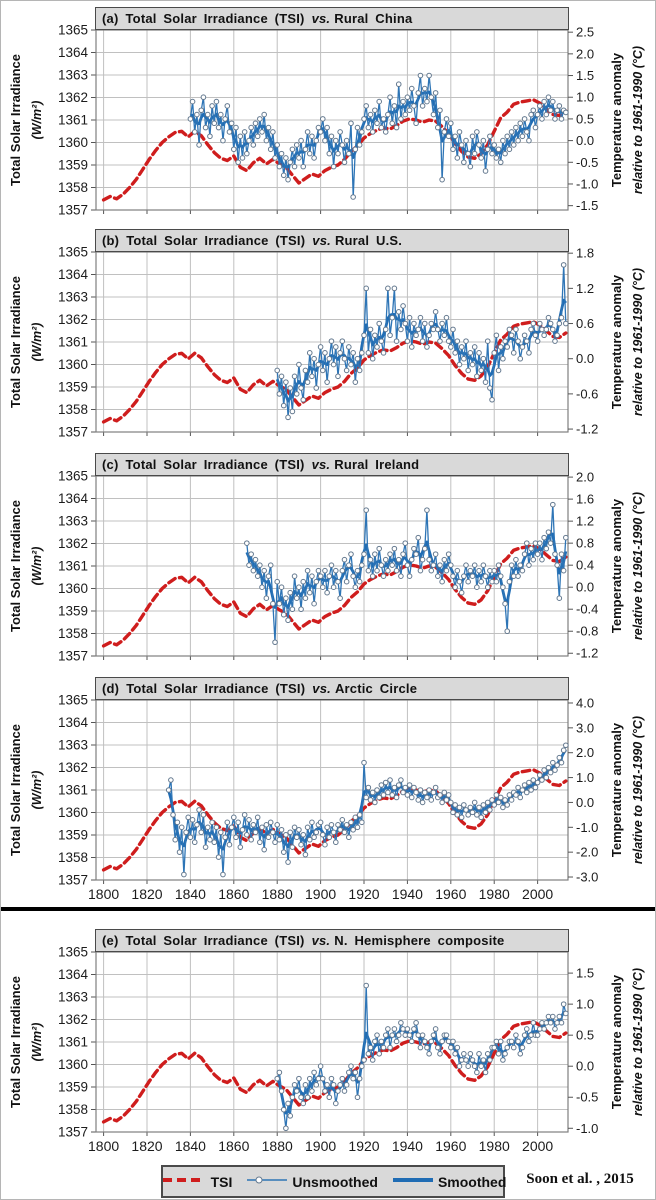  What do you see at coordinates (537, 894) in the screenshot?
I see `x-tick-label: 2000` at bounding box center [537, 894].